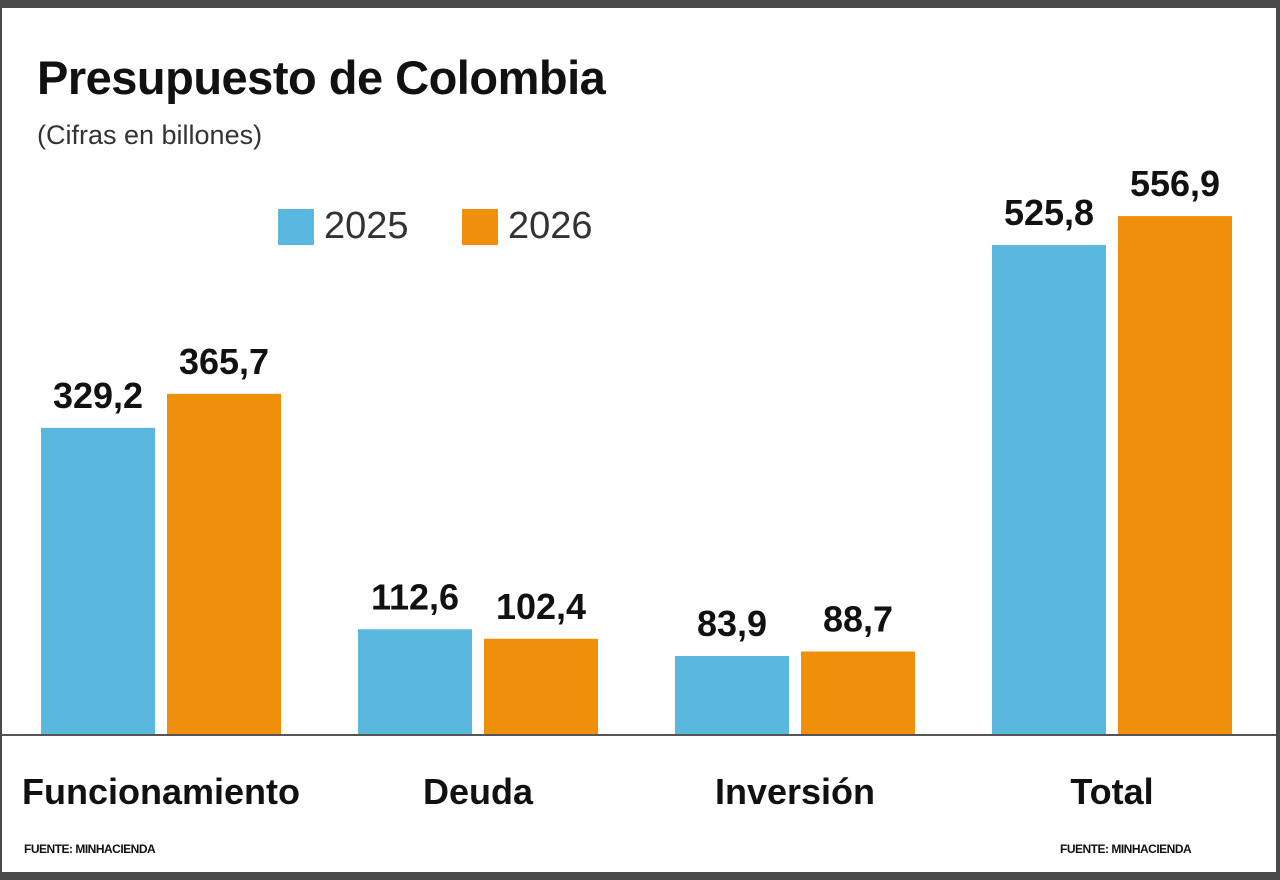 The image size is (1280, 880). I want to click on data-label: 83,9, so click(732, 623).